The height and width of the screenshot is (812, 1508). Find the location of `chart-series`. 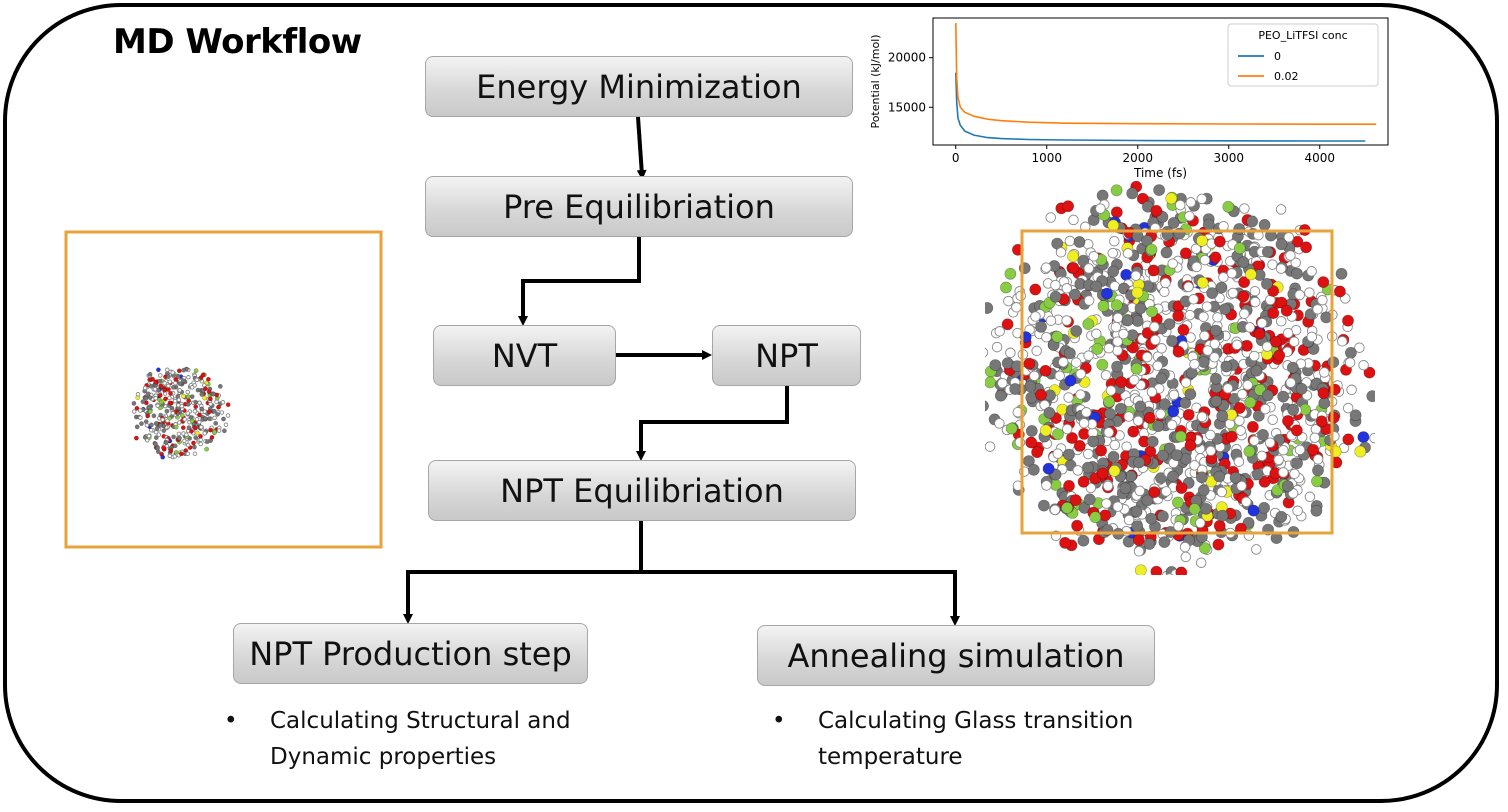

chart-series is located at coordinates (1166, 82).